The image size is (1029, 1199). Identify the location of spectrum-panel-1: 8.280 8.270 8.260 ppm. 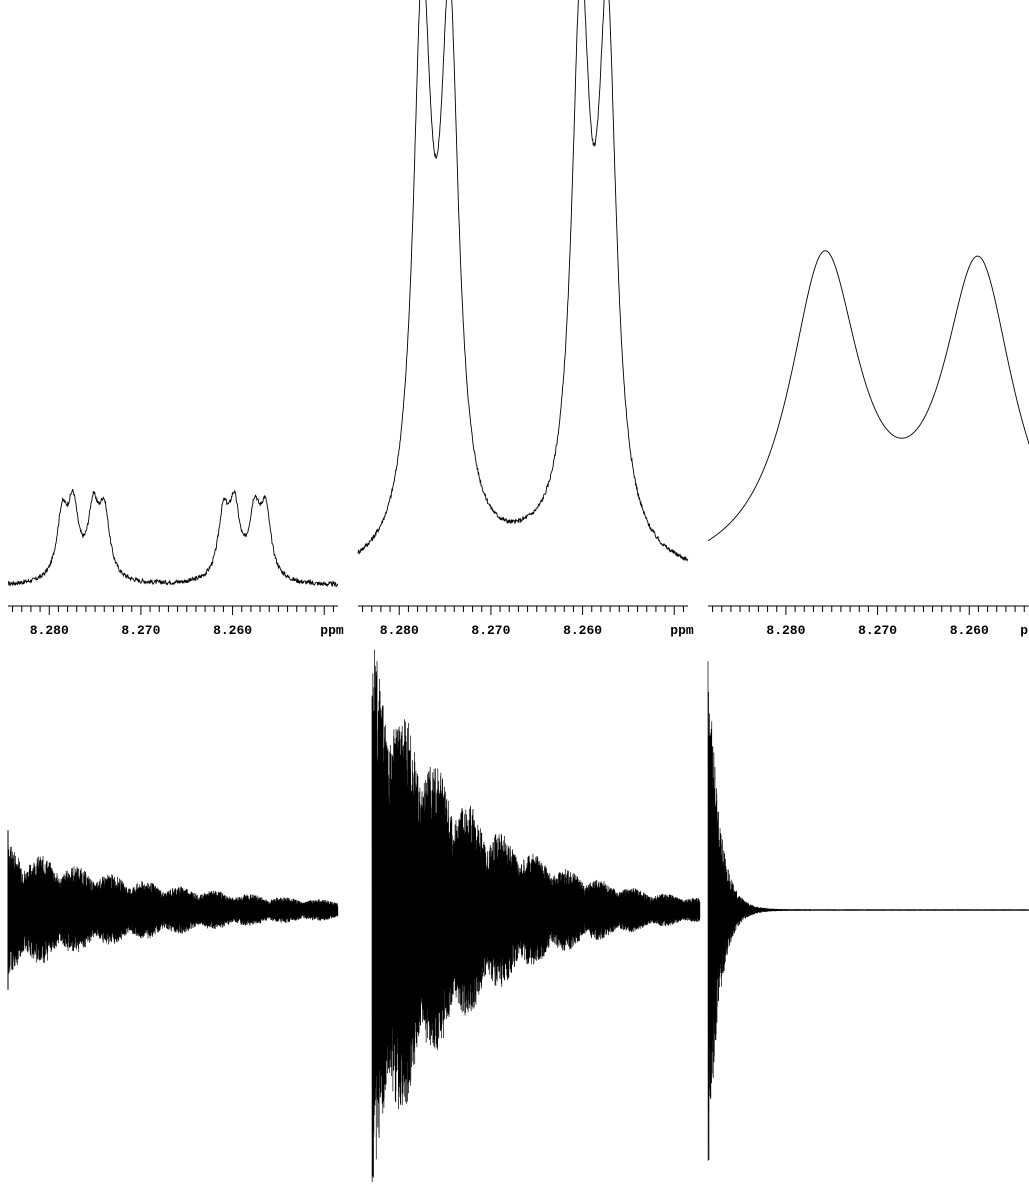
(175, 563).